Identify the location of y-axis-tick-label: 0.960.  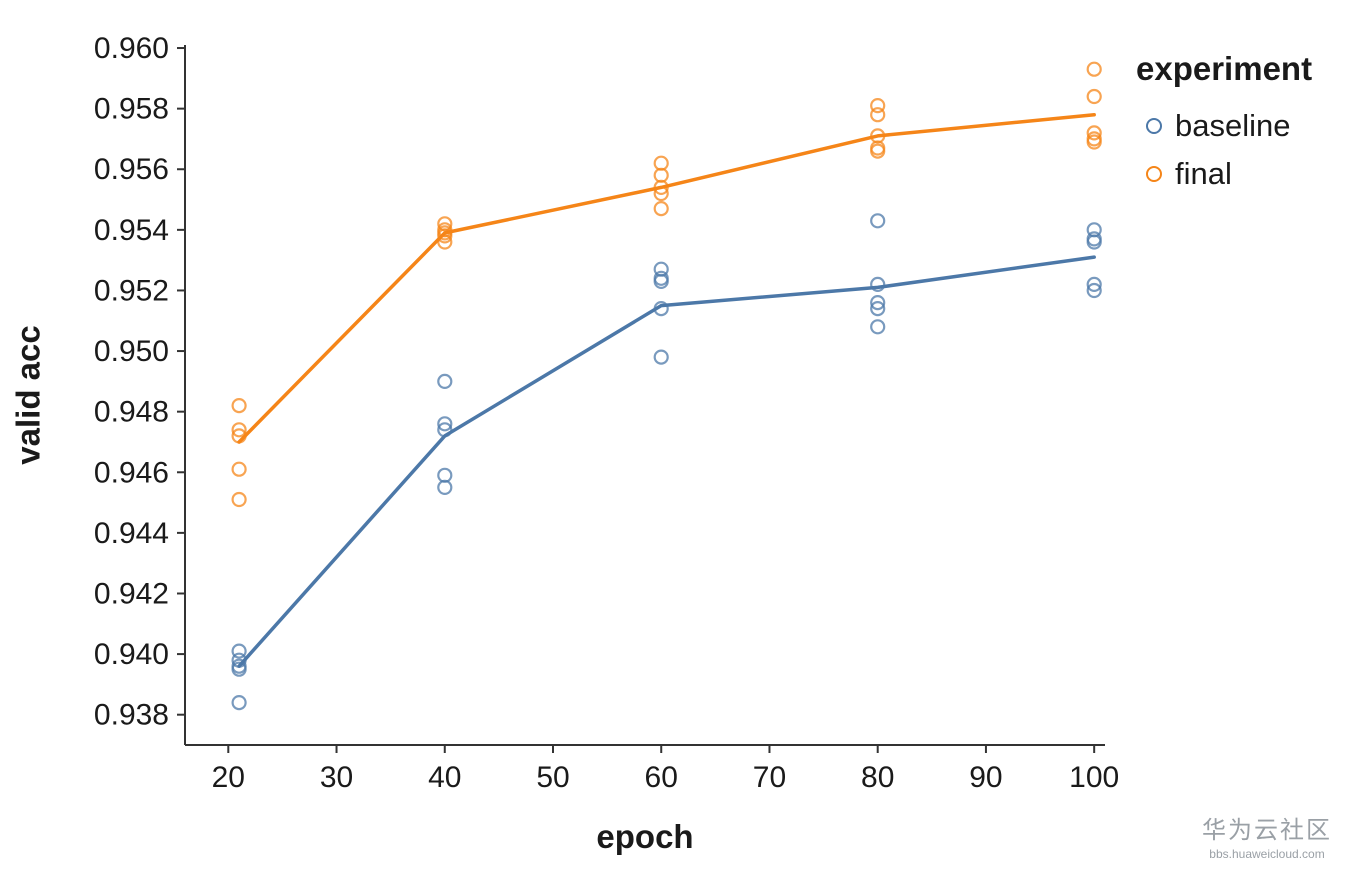
(131, 48).